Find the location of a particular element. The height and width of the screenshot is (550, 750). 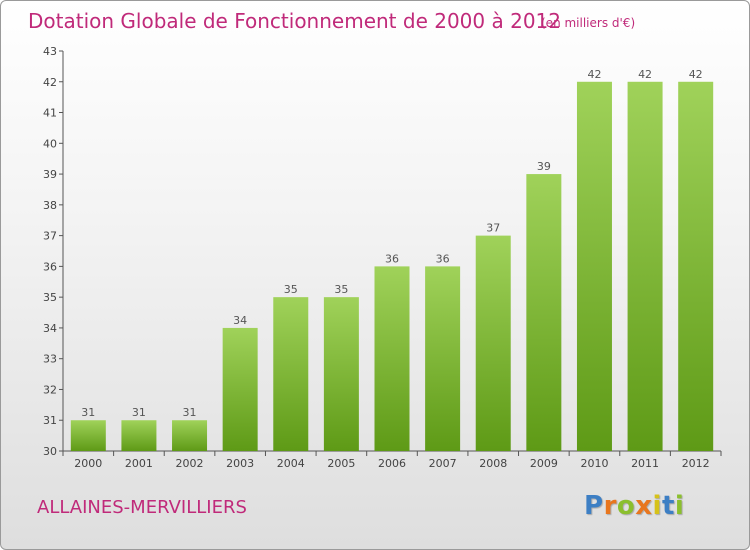

logo-letter: r is located at coordinates (610, 506).